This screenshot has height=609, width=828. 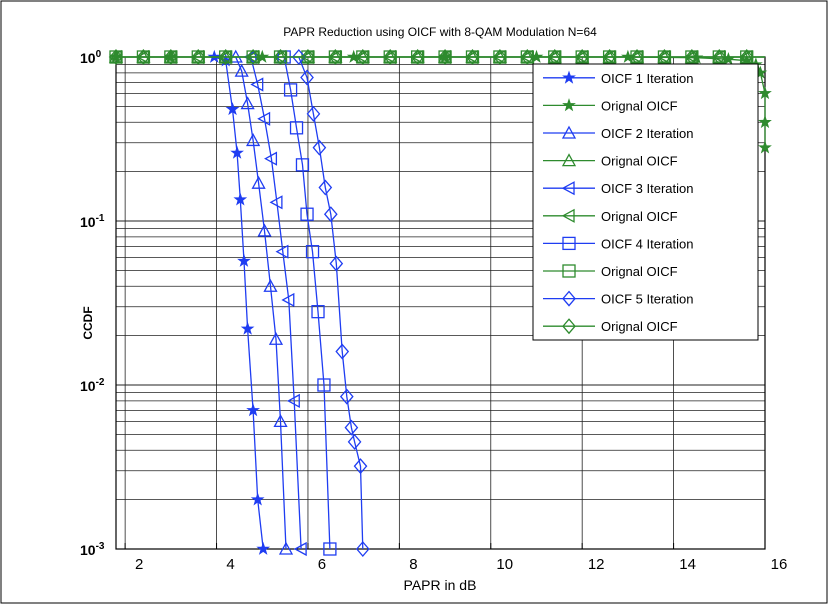 What do you see at coordinates (100, 546) in the screenshot?
I see `y-tick-exponent: -3` at bounding box center [100, 546].